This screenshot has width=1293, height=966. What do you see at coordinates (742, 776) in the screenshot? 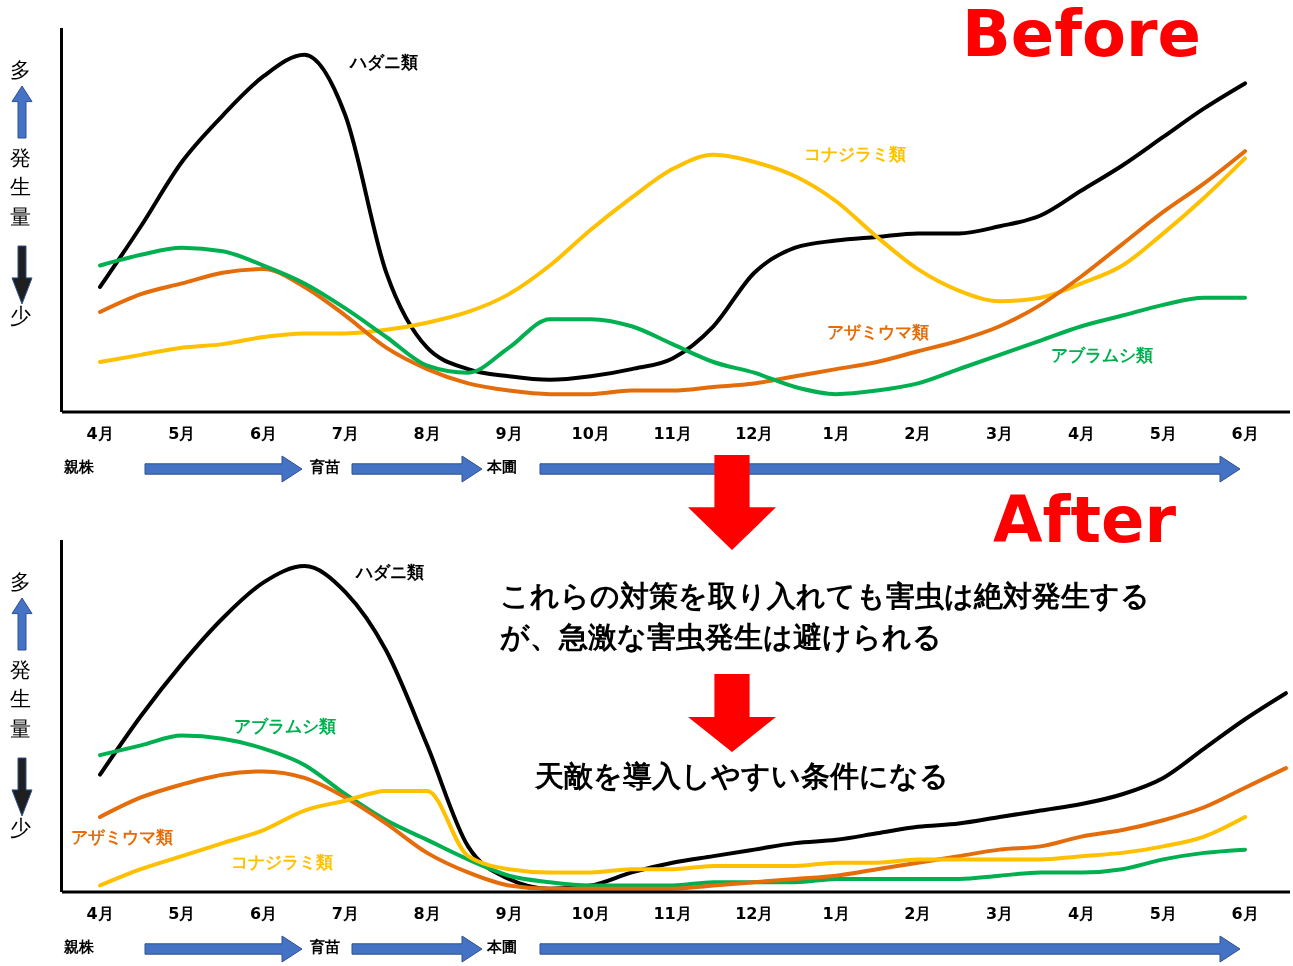
I see `annotation: 天敵を導入しやすい条件になる` at bounding box center [742, 776].